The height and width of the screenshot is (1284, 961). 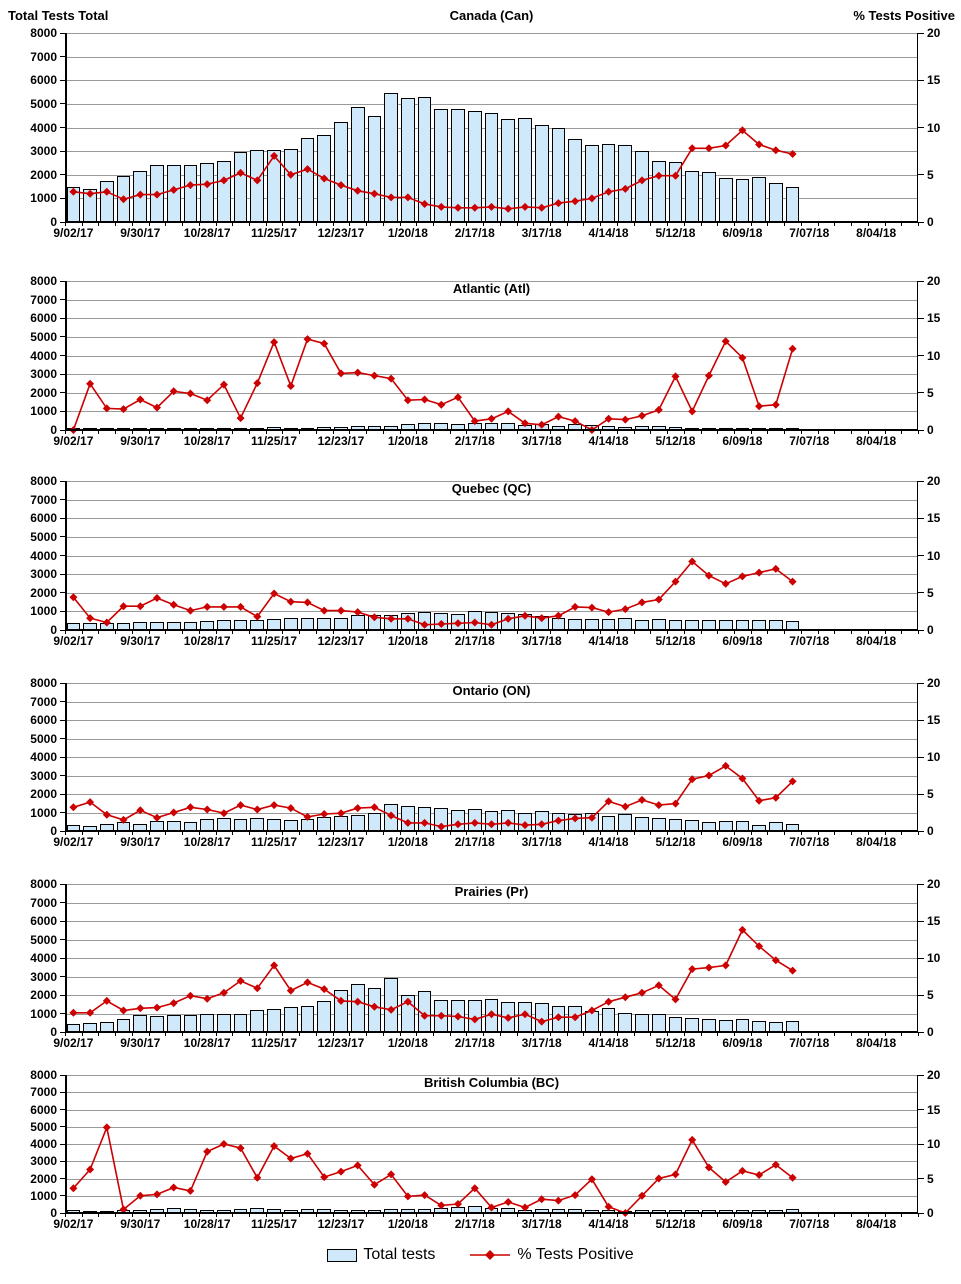 What do you see at coordinates (341, 641) in the screenshot?
I see `x-axis-tick-label: 12/23/17` at bounding box center [341, 641].